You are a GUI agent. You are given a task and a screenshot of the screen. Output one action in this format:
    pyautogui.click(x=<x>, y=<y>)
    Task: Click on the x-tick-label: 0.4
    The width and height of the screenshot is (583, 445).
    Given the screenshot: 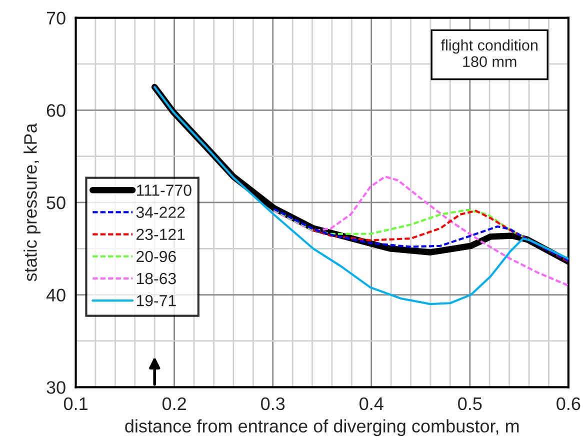 What is the action you would take?
    pyautogui.click(x=372, y=403)
    